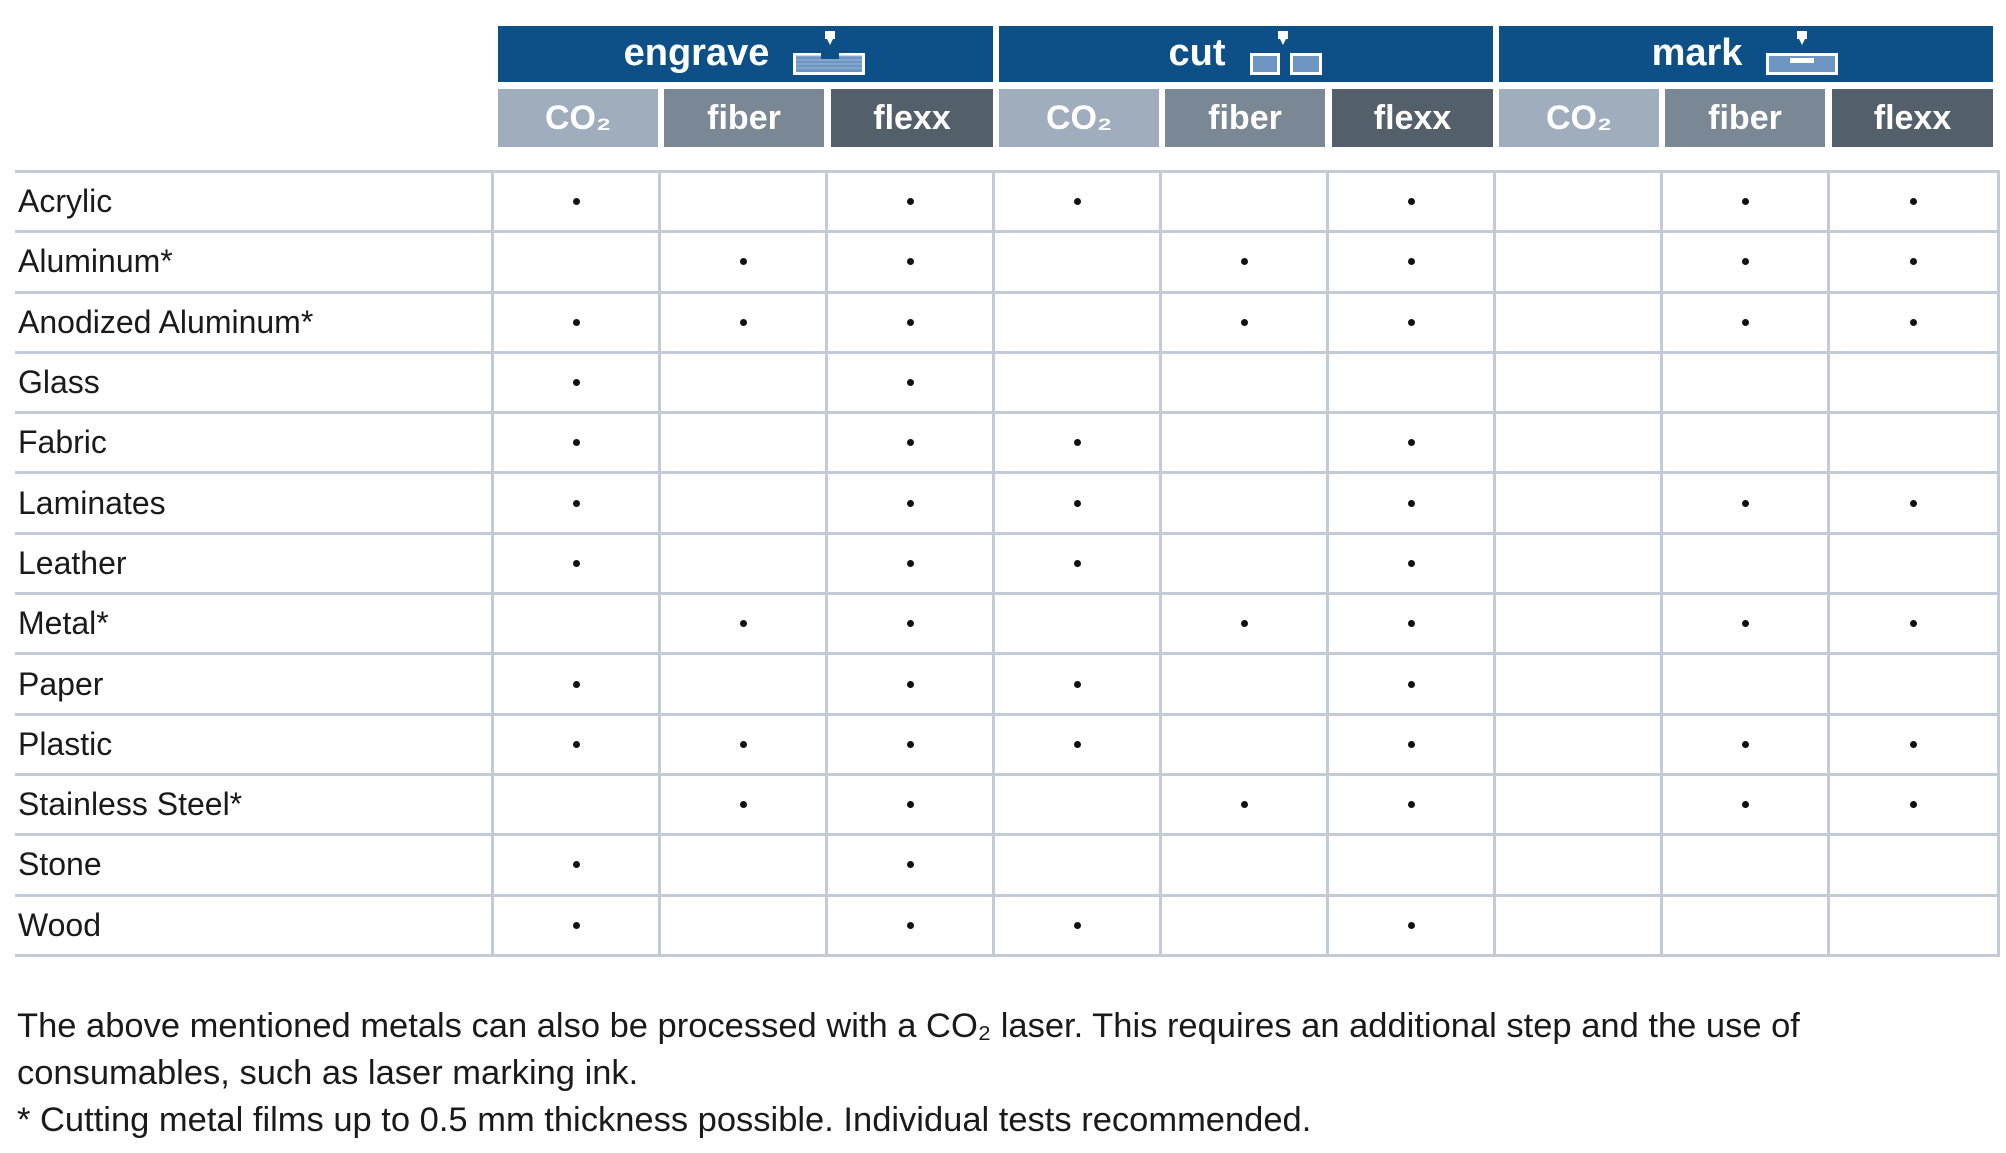 The width and height of the screenshot is (2006, 1153). I want to click on material-name: Anodized Aluminum*, so click(254, 322).